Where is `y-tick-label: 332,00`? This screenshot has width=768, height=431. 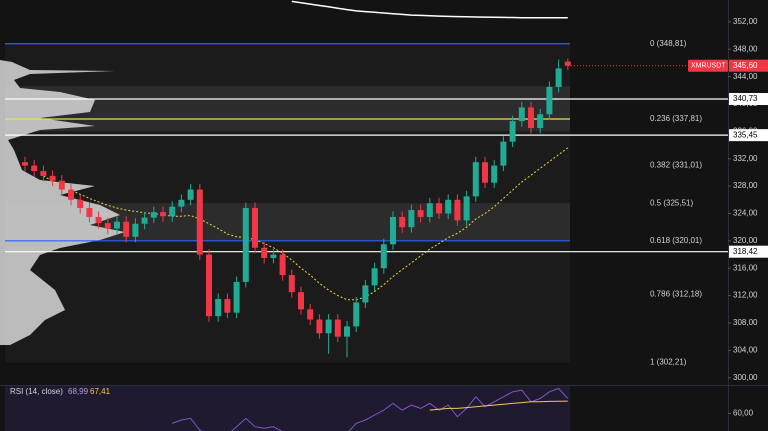
y-tick-label: 332,00 is located at coordinates (745, 158).